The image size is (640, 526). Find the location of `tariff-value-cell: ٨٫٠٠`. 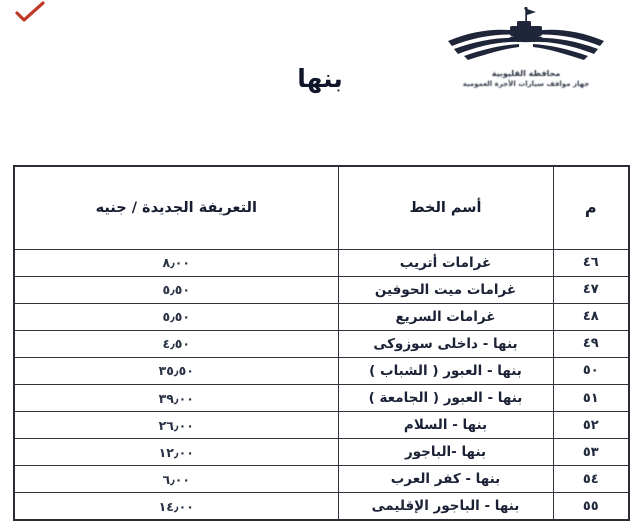

tariff-value-cell: ٨٫٠٠ is located at coordinates (176, 262).